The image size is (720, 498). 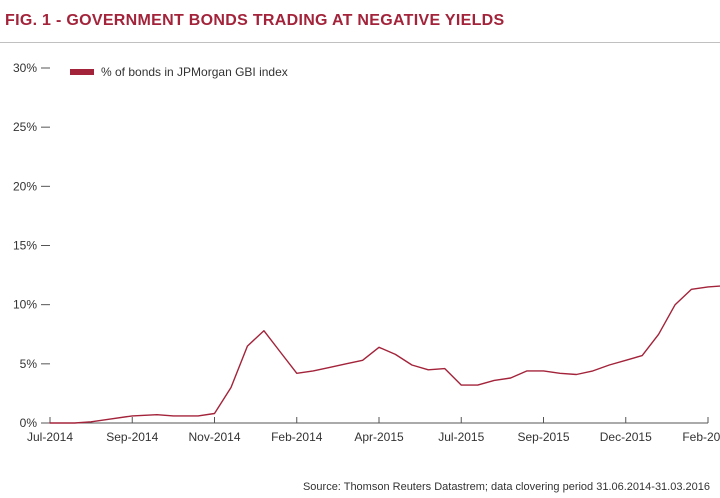 What do you see at coordinates (360, 42) in the screenshot?
I see `title-divider` at bounding box center [360, 42].